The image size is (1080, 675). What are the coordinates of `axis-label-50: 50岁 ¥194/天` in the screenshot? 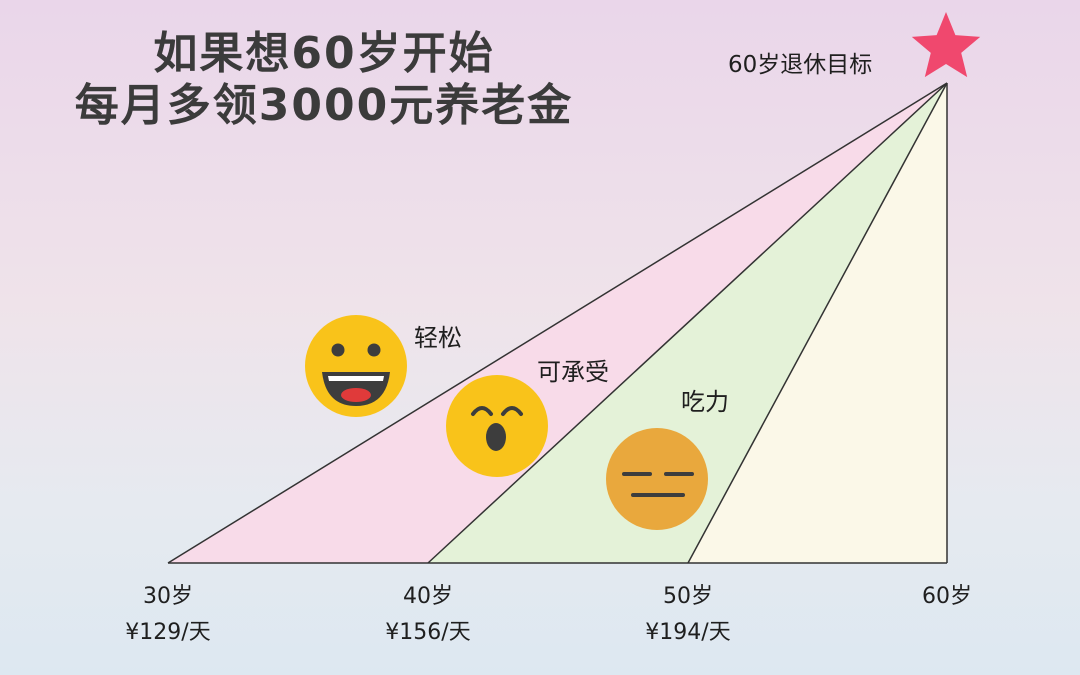 It's located at (688, 612).